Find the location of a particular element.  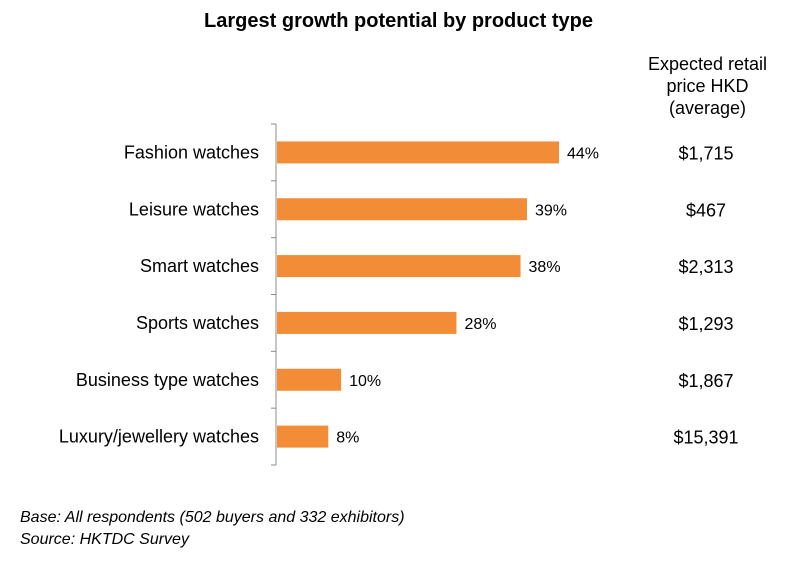

category-label: Luxury/jewellery watches is located at coordinates (159, 437).